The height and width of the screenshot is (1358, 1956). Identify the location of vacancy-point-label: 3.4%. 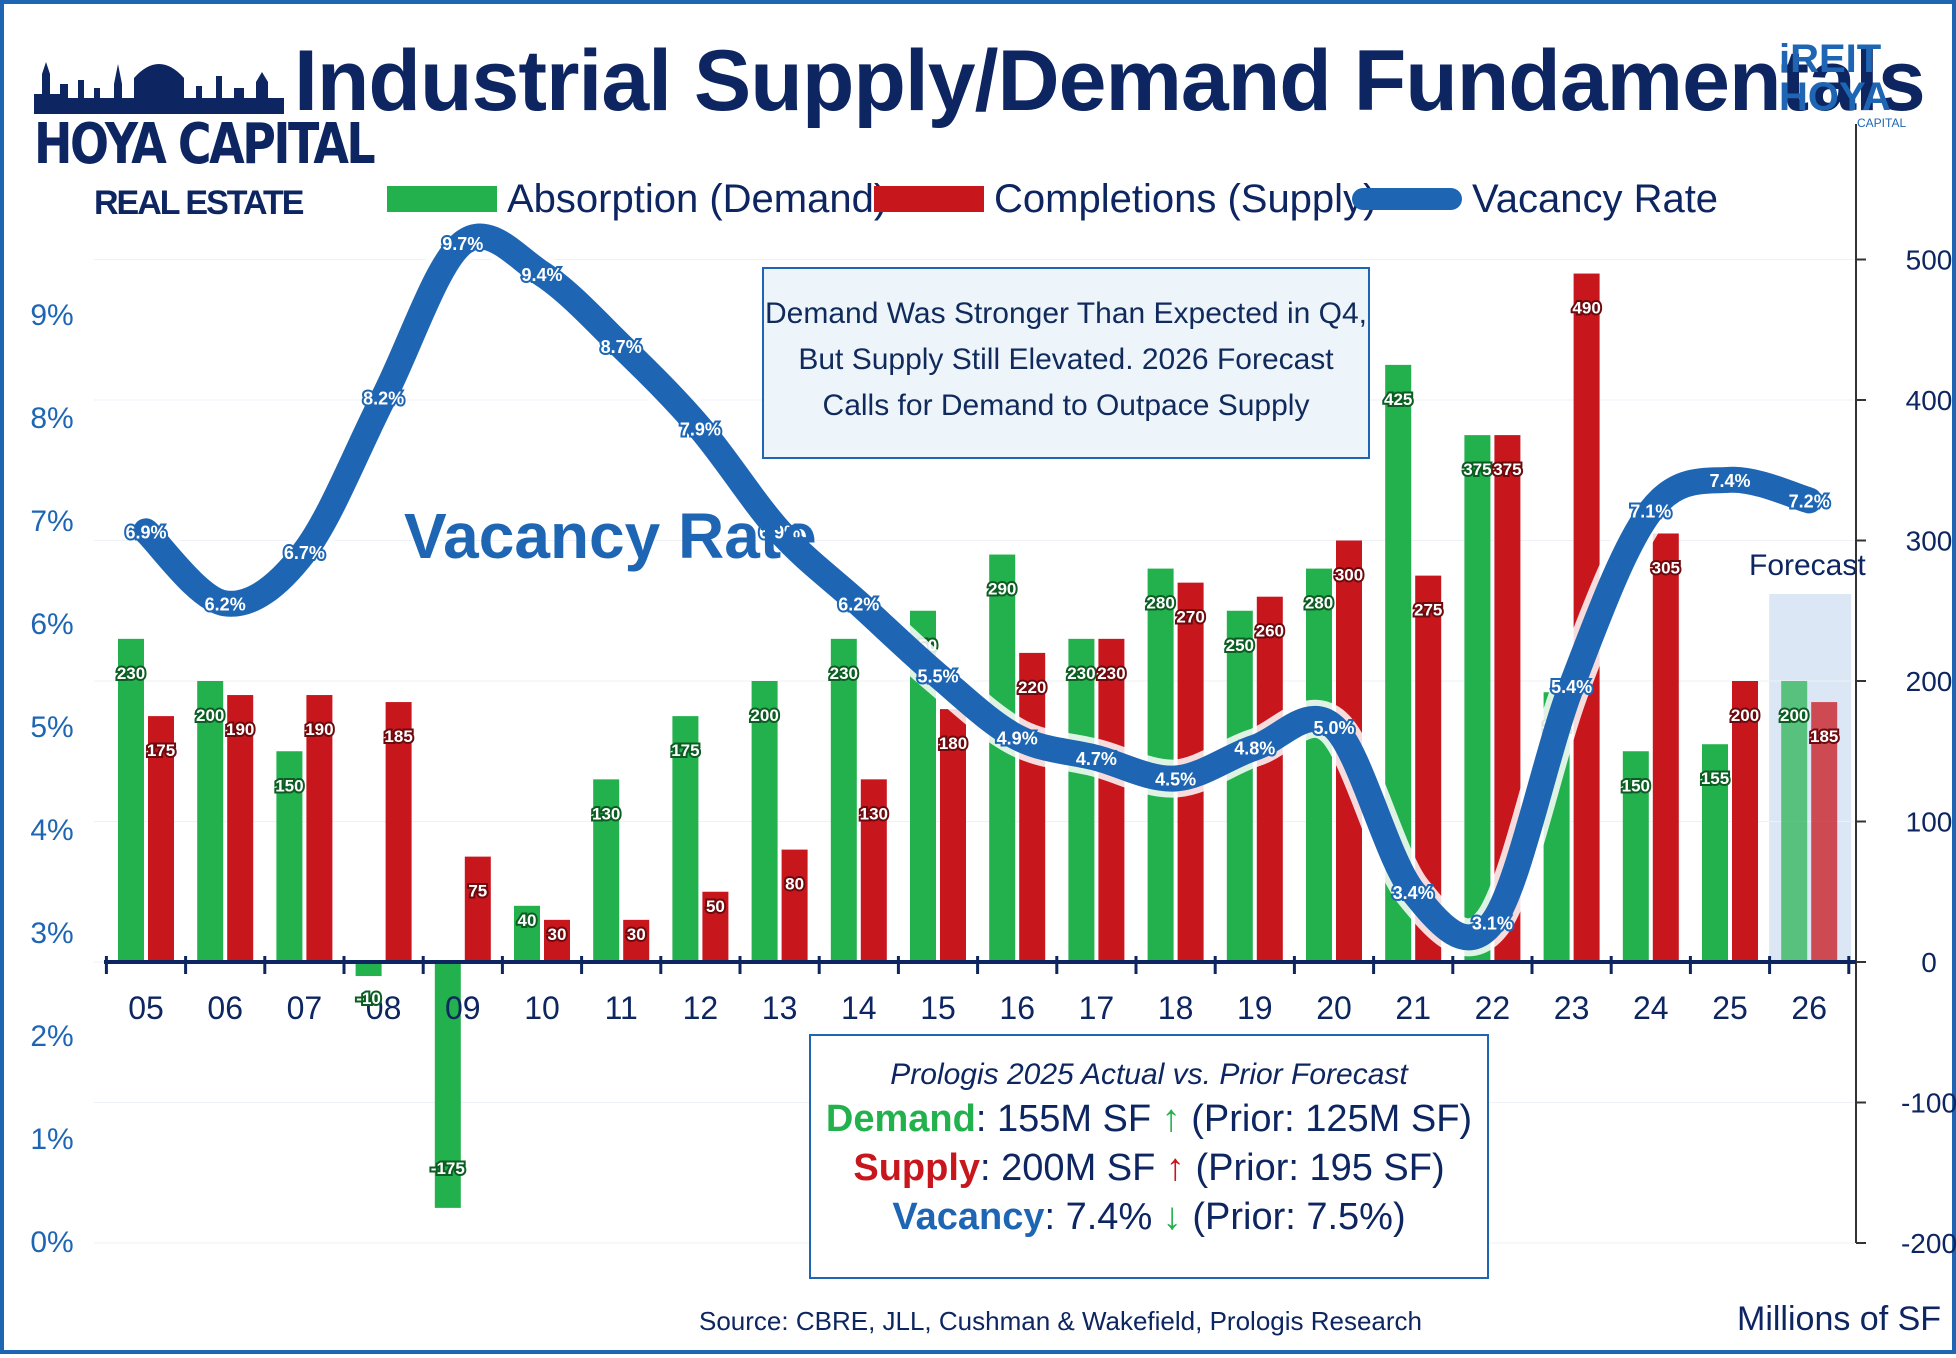
(1413, 893).